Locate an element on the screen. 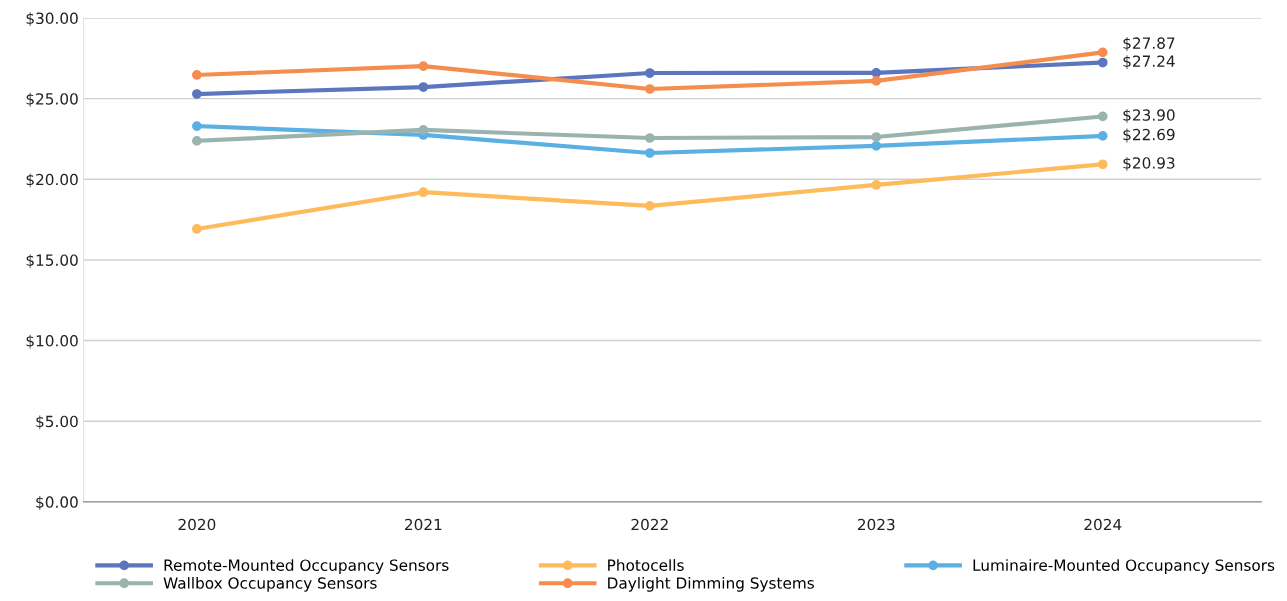 This screenshot has height=601, width=1287. y-tick-label: $20.00 is located at coordinates (52, 180).